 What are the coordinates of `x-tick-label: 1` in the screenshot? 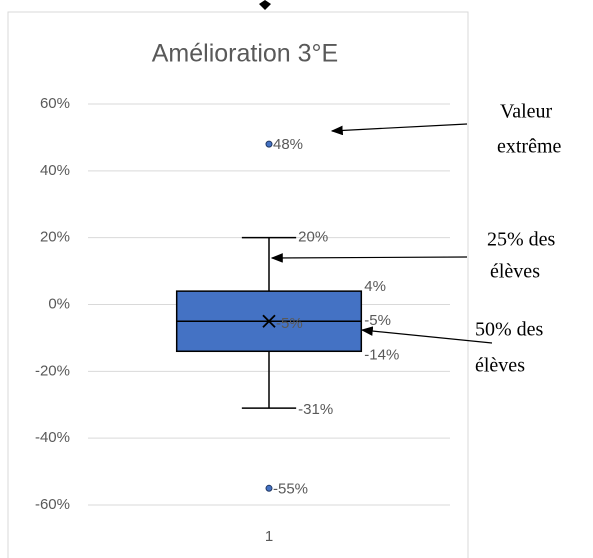 It's located at (269, 536).